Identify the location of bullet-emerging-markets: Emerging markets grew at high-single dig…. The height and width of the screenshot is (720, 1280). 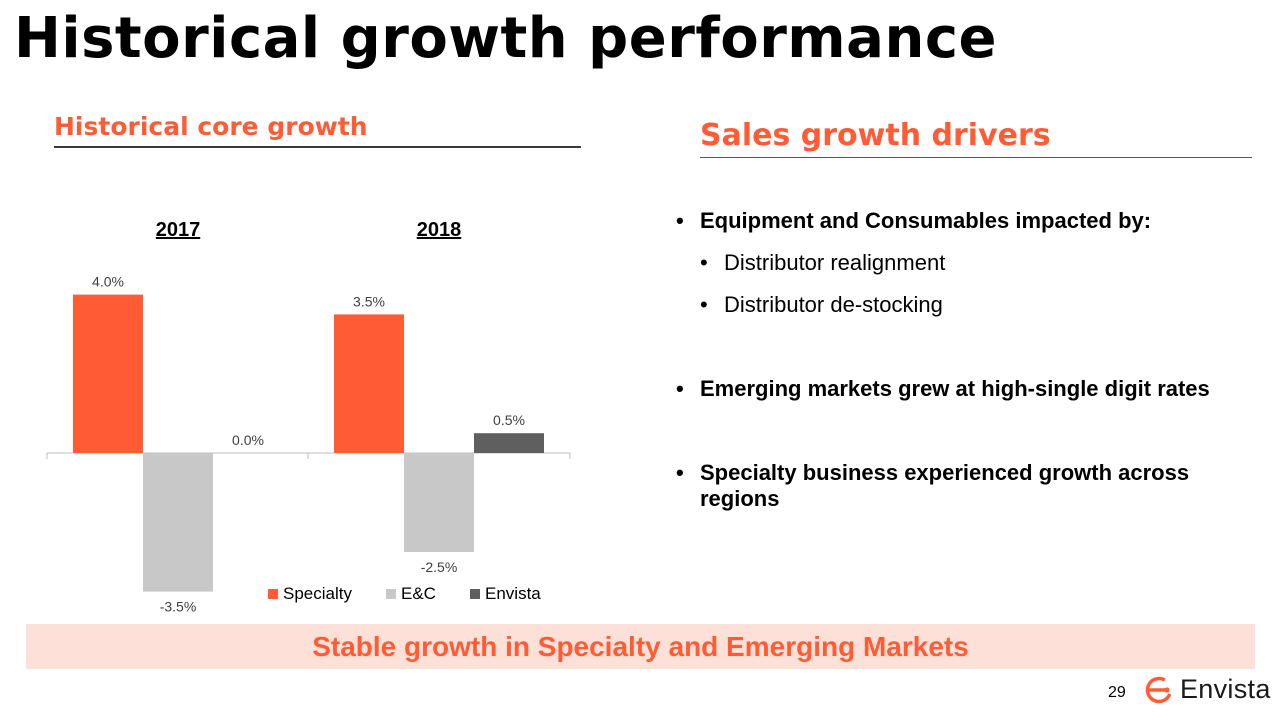
(966, 389).